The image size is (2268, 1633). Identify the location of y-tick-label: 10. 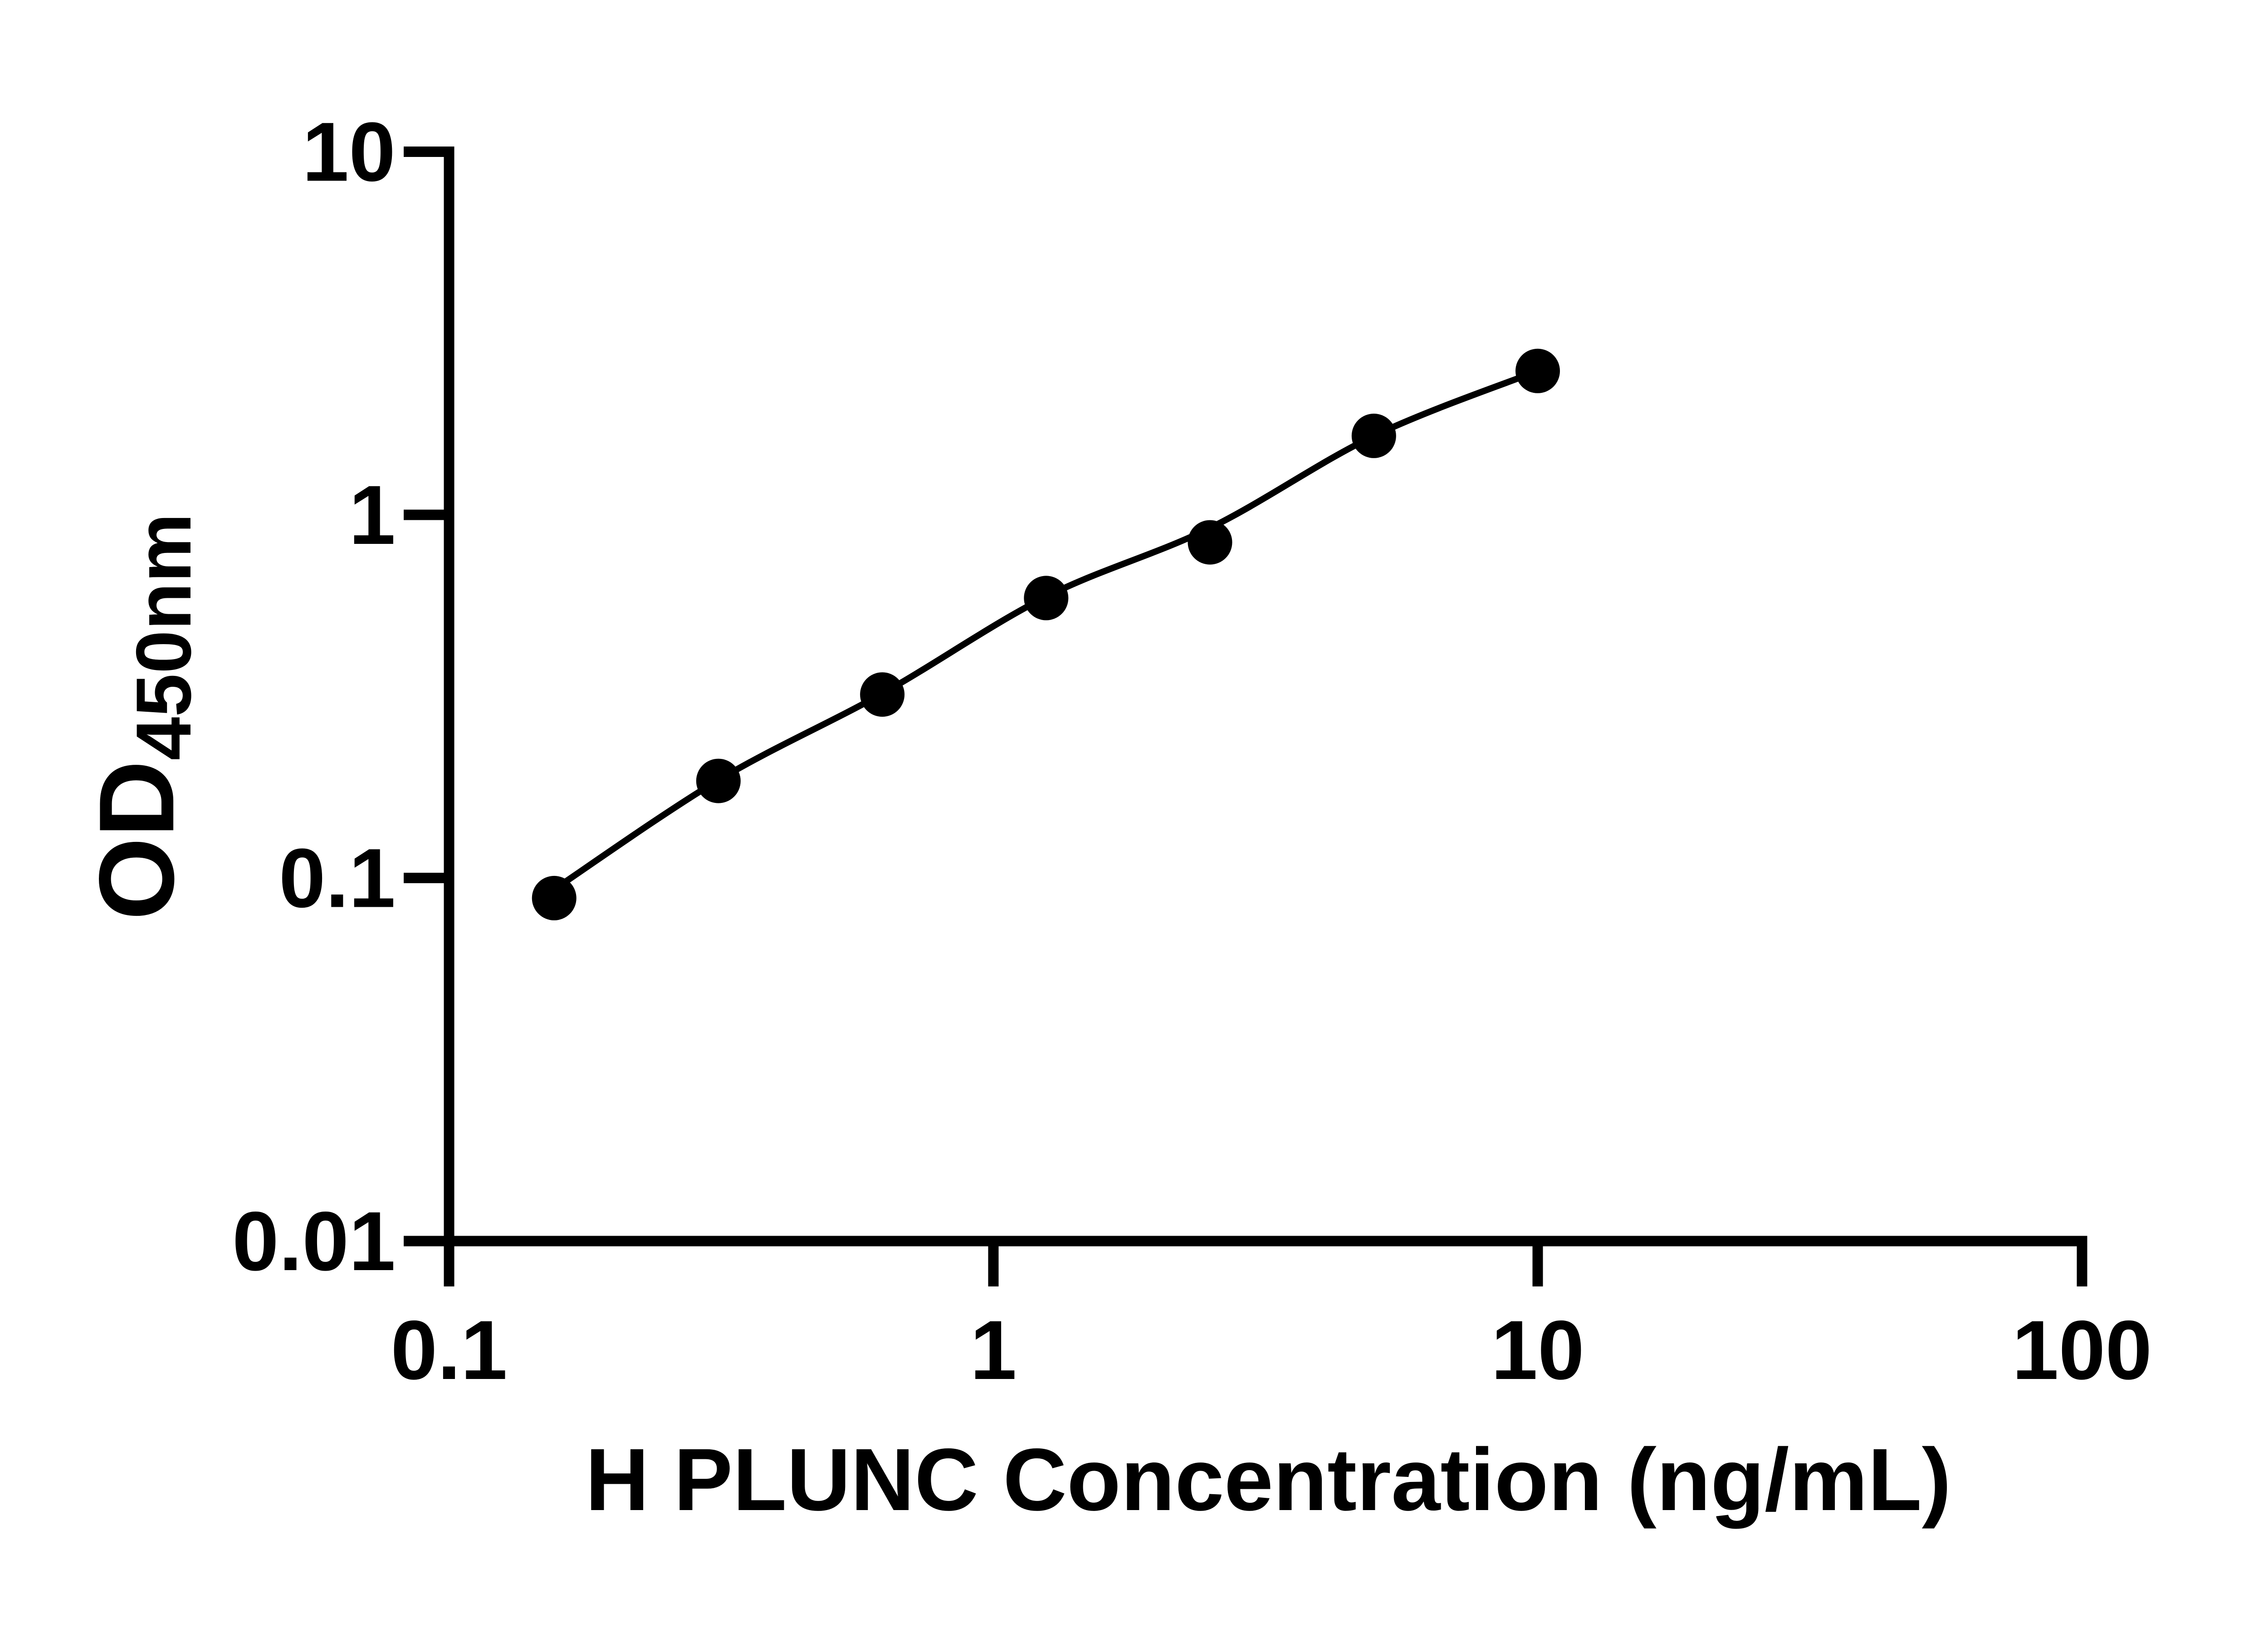
(349, 152).